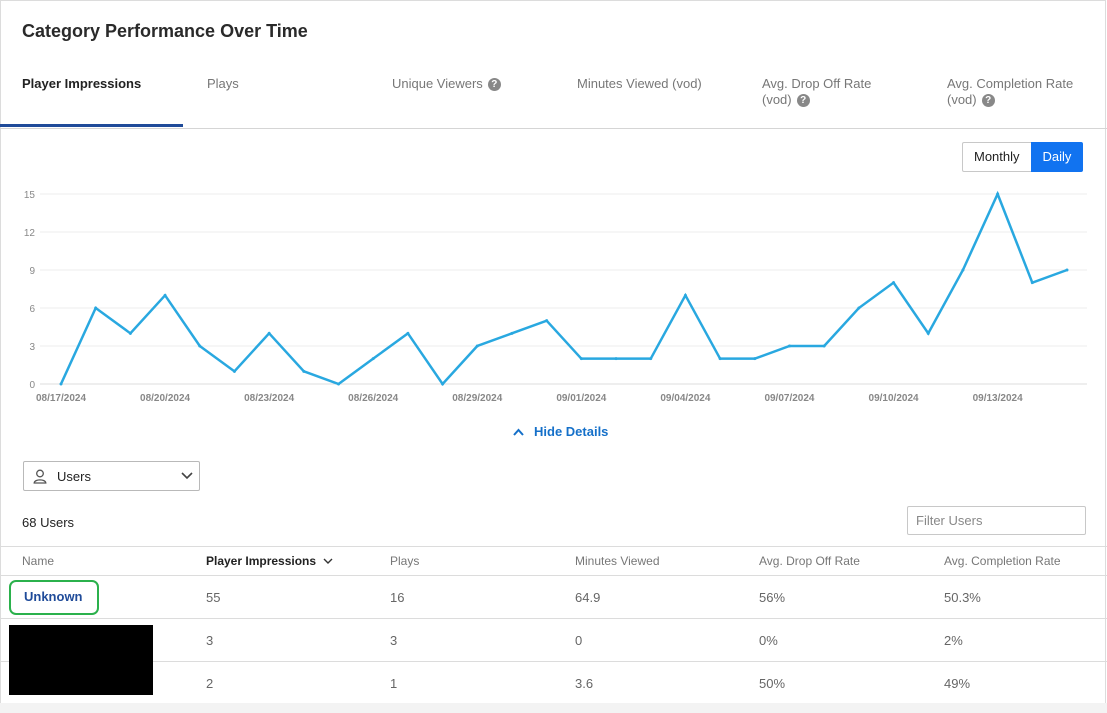  Describe the element at coordinates (482, 640) in the screenshot. I see `cell-plays: 3` at that location.